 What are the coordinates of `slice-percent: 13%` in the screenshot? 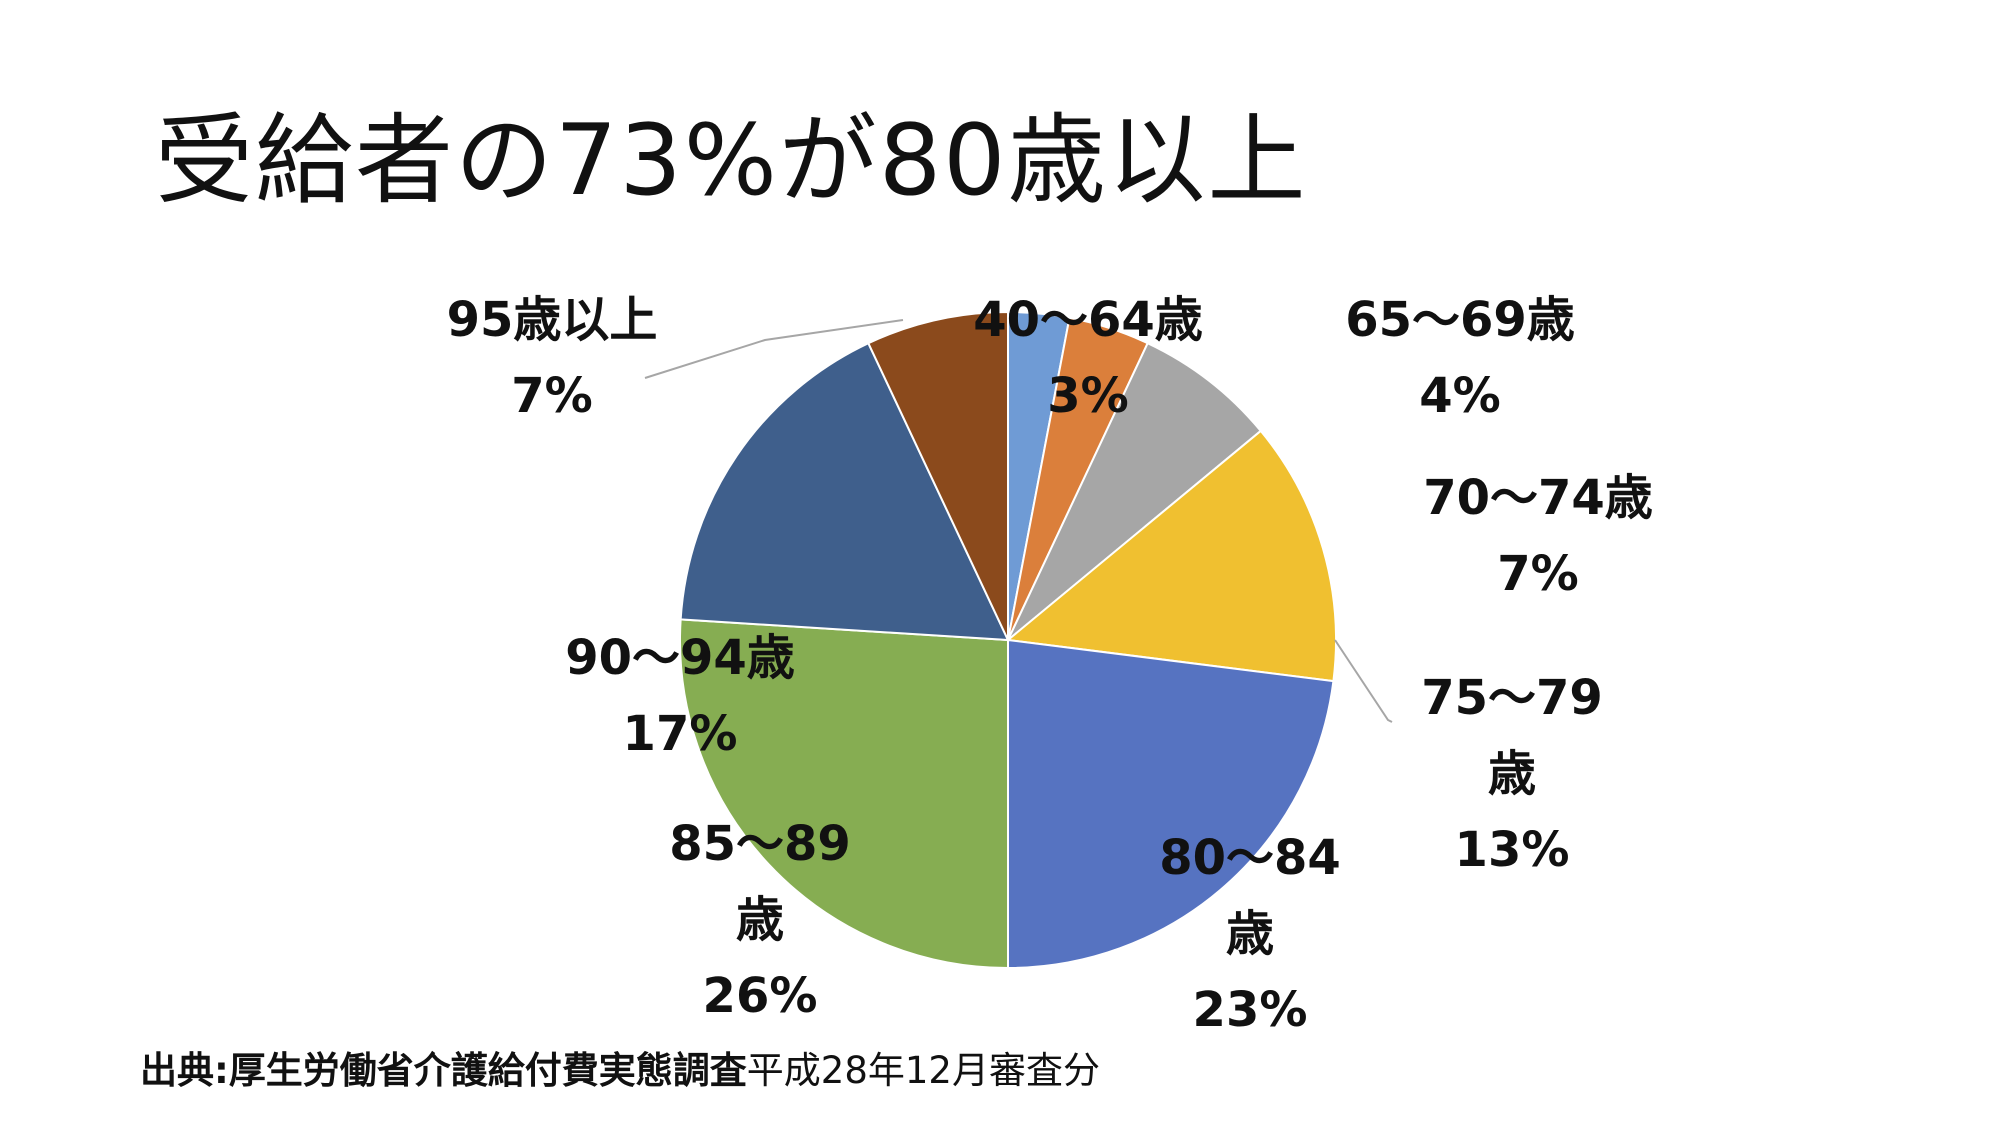 It's located at (1512, 850).